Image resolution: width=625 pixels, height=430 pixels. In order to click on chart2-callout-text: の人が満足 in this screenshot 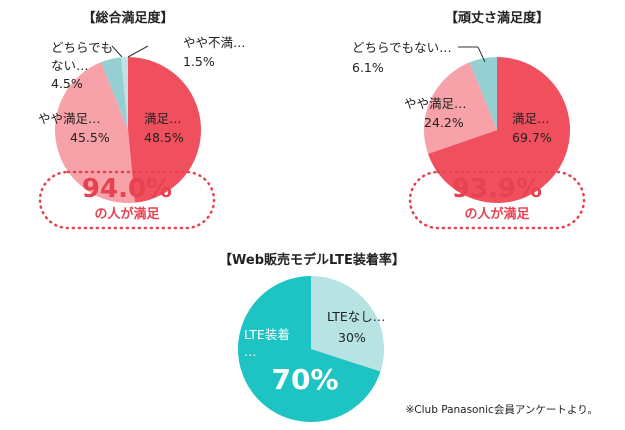, I will do `click(497, 214)`.